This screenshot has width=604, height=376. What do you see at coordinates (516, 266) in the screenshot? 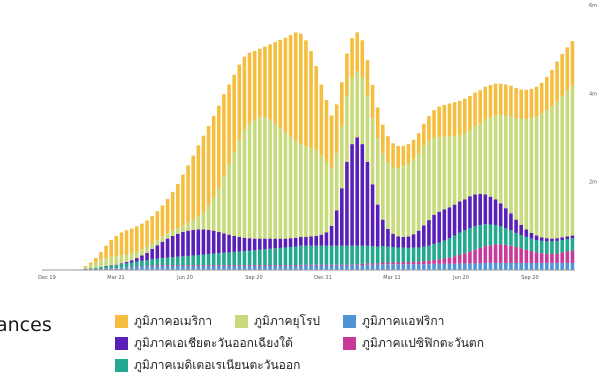
I see `bar-s0-w92` at bounding box center [516, 266].